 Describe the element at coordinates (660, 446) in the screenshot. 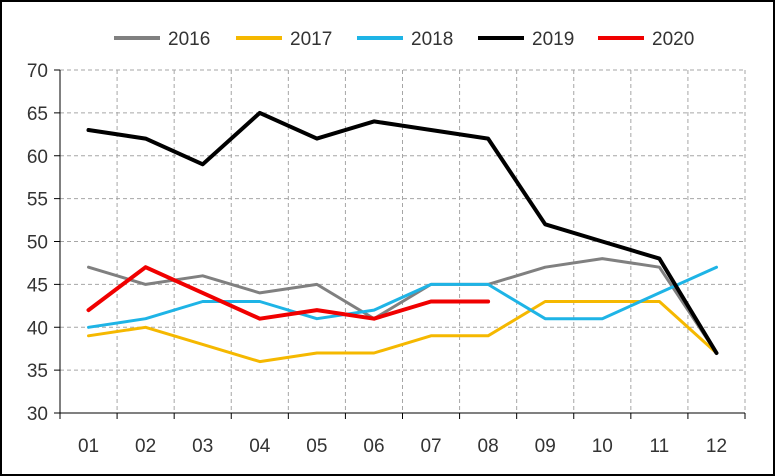

I see `x-tick-label: 11` at that location.